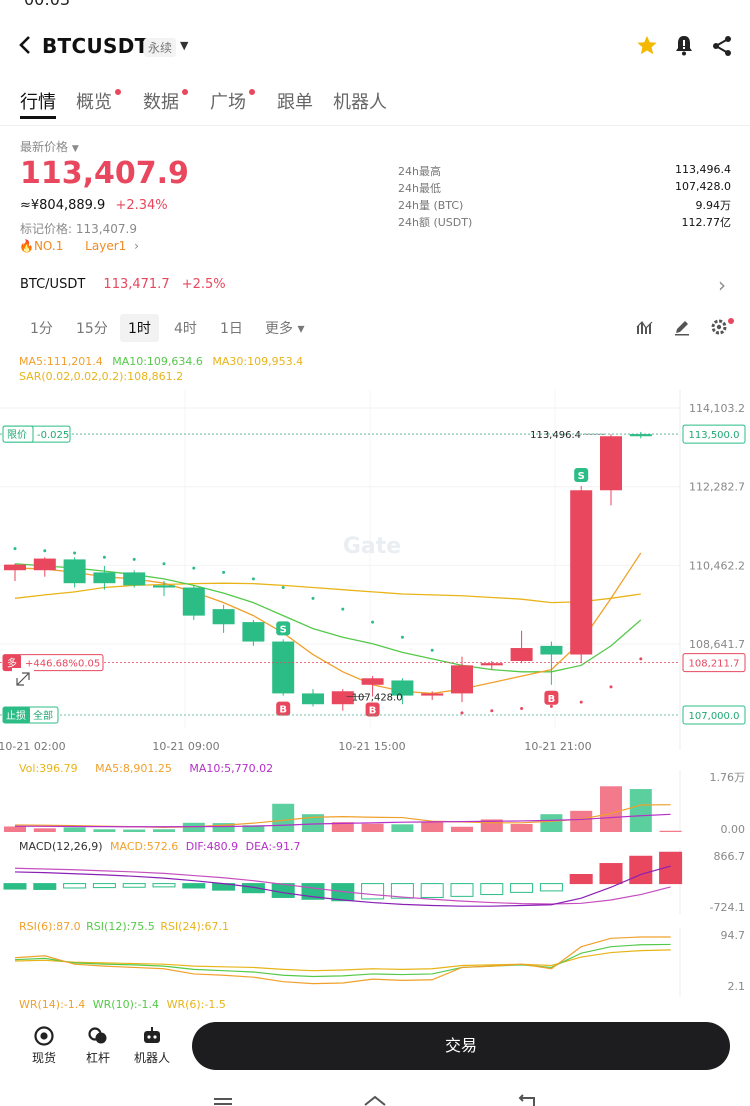  Describe the element at coordinates (717, 565) in the screenshot. I see `price-axis-label: 110,462.2` at that location.